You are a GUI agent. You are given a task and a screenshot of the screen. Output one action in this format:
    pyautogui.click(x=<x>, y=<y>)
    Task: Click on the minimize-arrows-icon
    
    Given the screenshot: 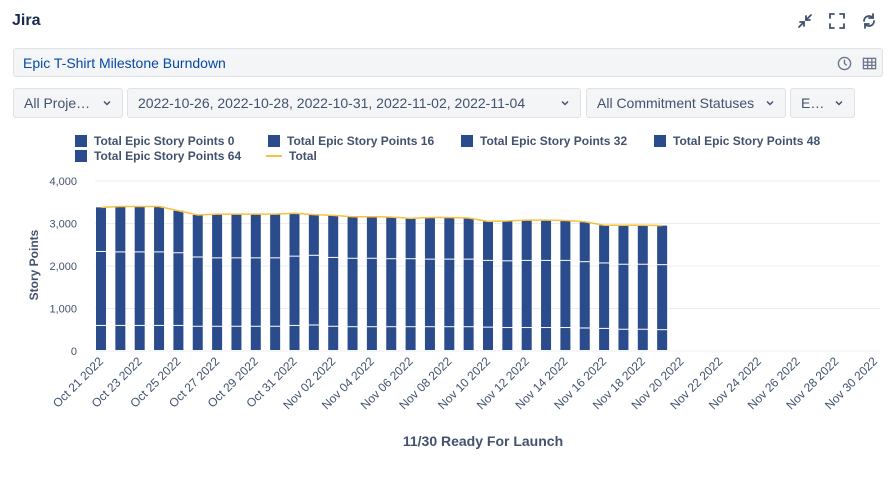 What is the action you would take?
    pyautogui.click(x=805, y=21)
    